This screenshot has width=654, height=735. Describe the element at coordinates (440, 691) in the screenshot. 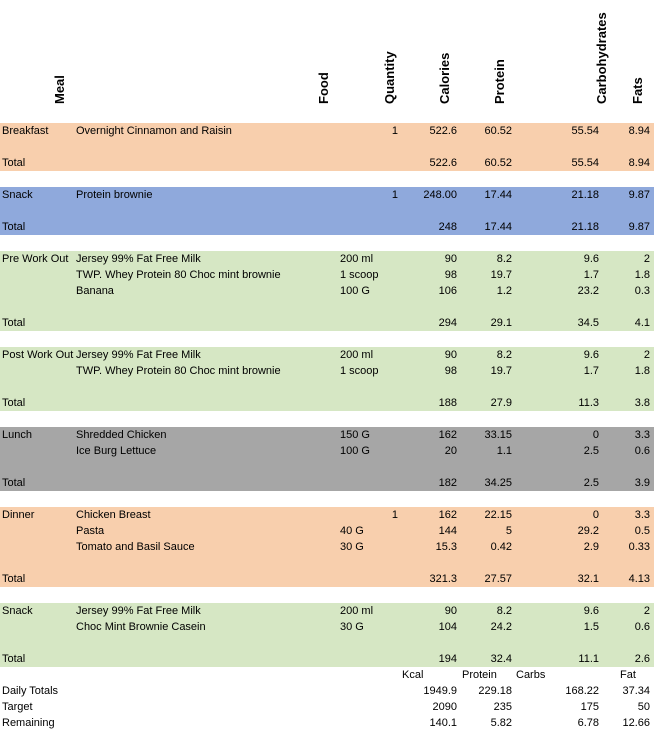

I see `summary-calories: 1949.9` at that location.